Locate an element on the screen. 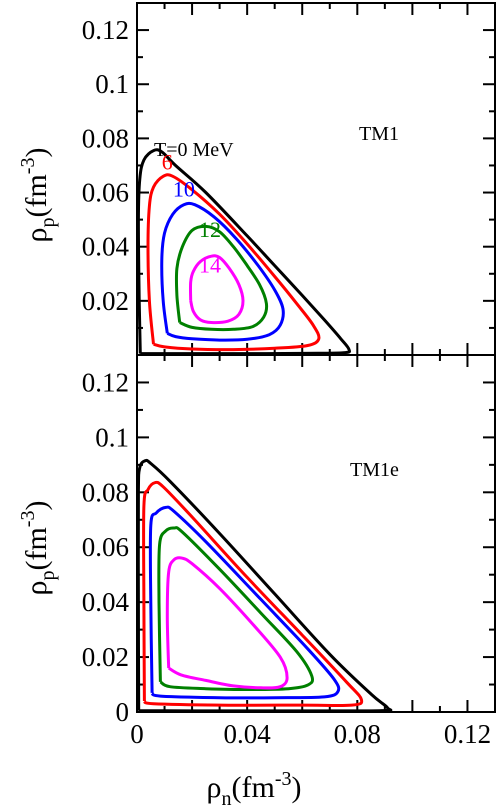 Image resolution: width=498 pixels, height=810 pixels. x-tick-label: 0.04 is located at coordinates (248, 734).